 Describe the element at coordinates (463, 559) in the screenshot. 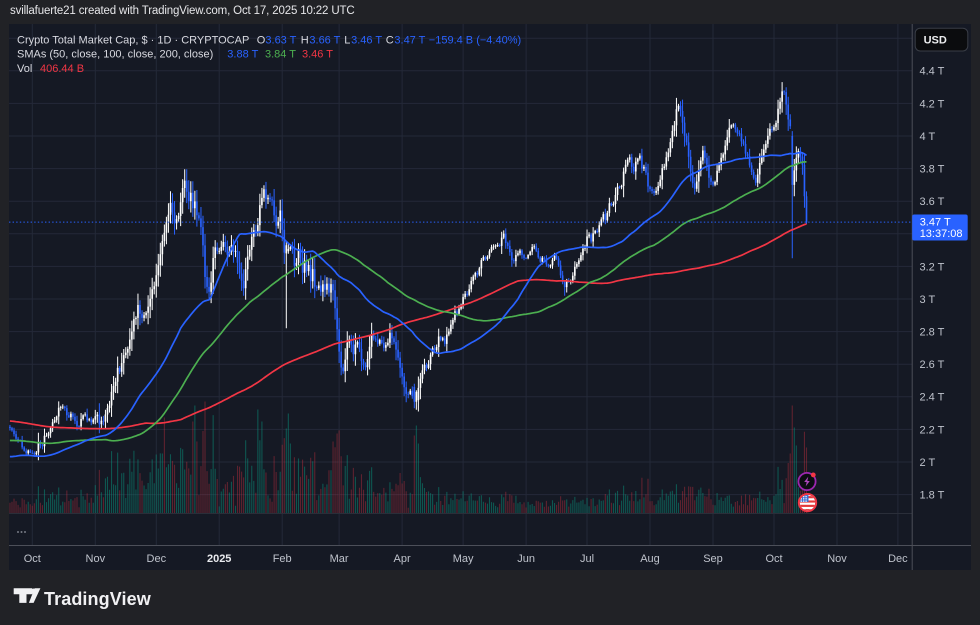

I see `svg-text: May` at that location.